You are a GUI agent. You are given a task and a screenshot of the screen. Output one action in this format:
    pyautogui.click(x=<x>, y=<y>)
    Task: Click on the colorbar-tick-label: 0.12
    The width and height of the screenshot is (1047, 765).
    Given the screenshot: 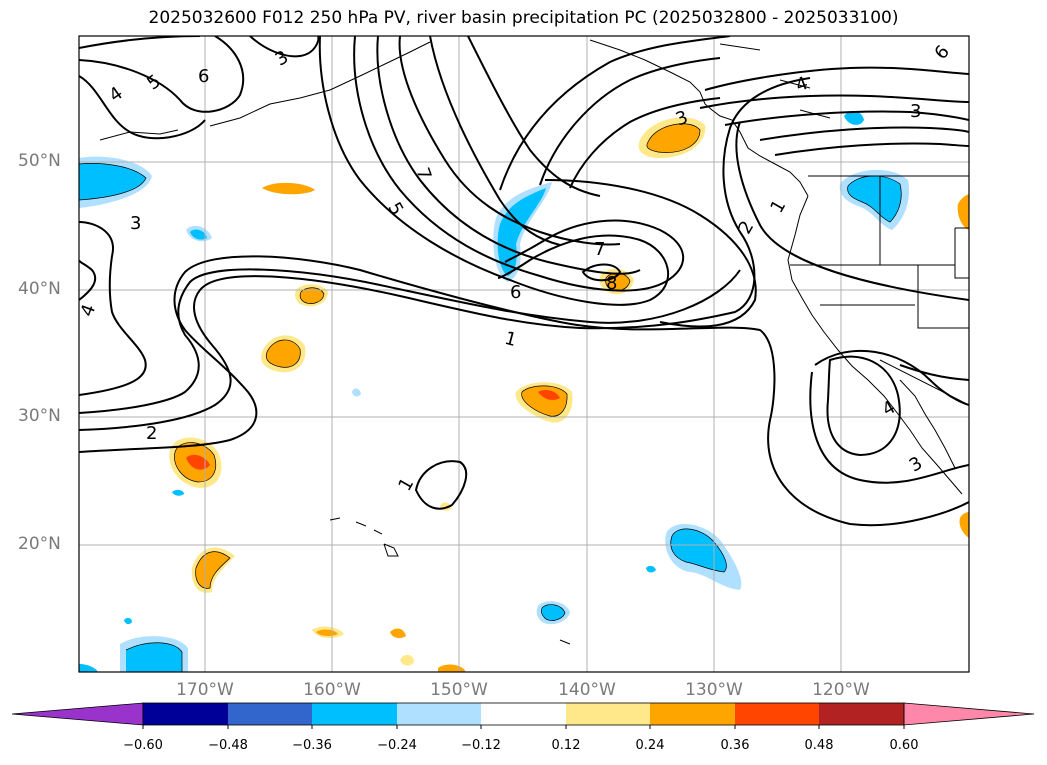 What is the action you would take?
    pyautogui.click(x=566, y=745)
    